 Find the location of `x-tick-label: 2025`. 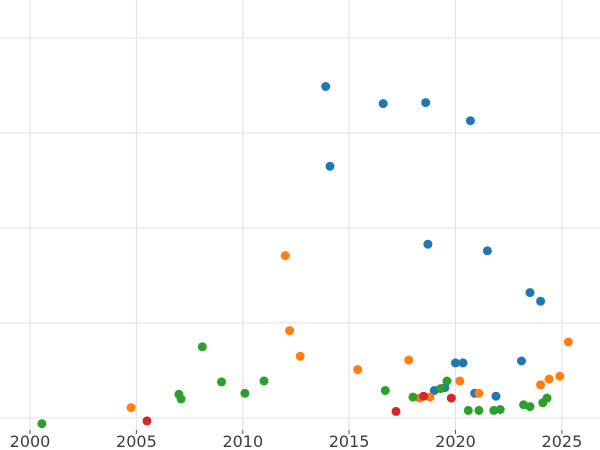

x-tick-label: 2025 is located at coordinates (562, 441).